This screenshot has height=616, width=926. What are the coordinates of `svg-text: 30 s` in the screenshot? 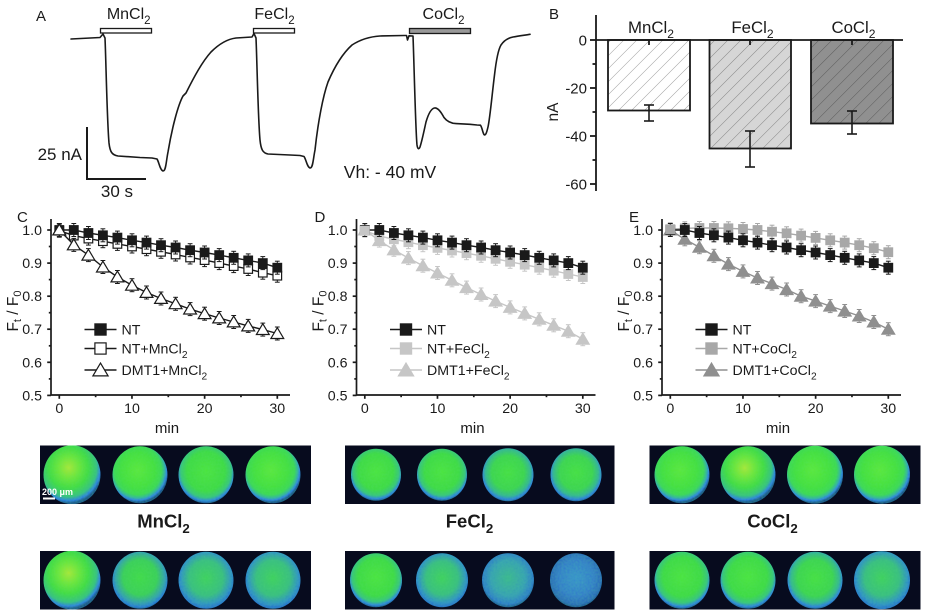 It's located at (117, 191).